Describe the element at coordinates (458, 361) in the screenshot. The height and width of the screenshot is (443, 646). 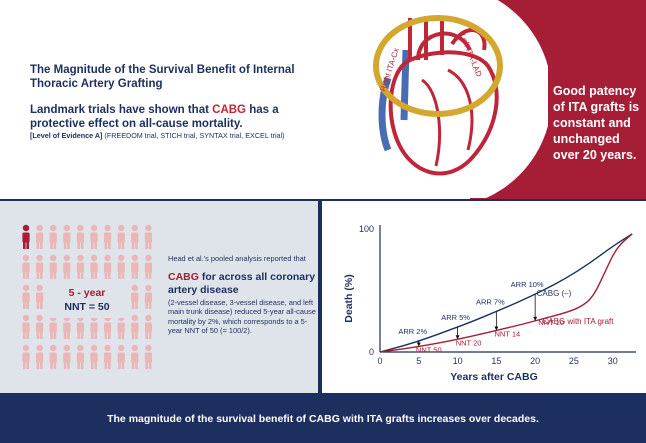
I see `x-tick-label: 10` at that location.